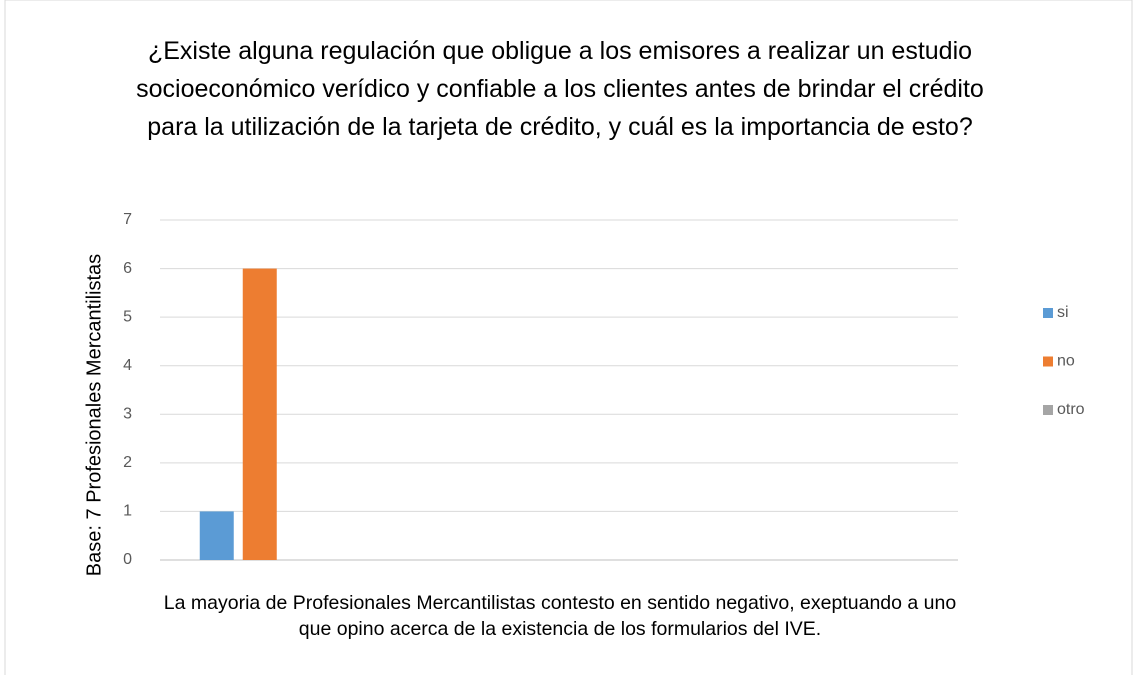  I want to click on y-tick-label: 0, so click(127, 559).